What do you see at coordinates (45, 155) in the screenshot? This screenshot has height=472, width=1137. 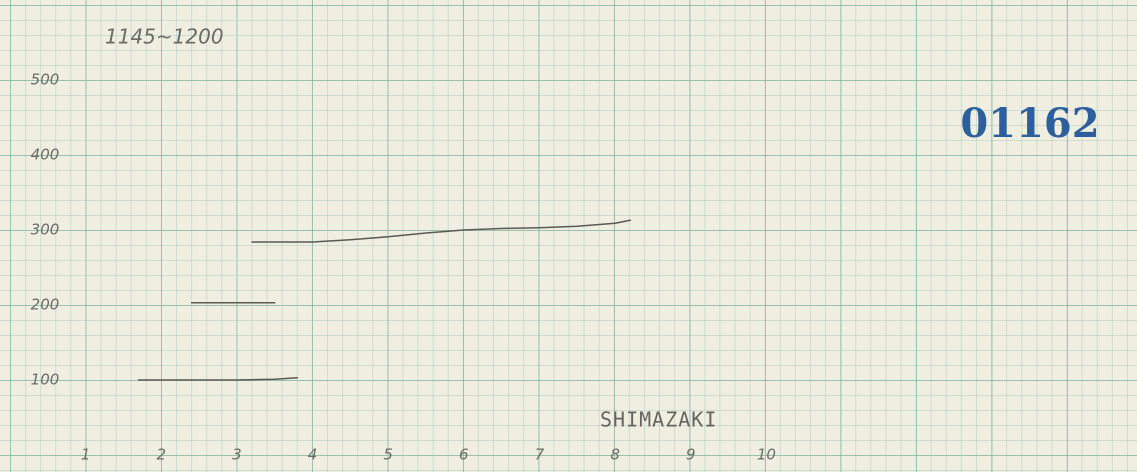 I see `y-tick-label: 400` at bounding box center [45, 155].